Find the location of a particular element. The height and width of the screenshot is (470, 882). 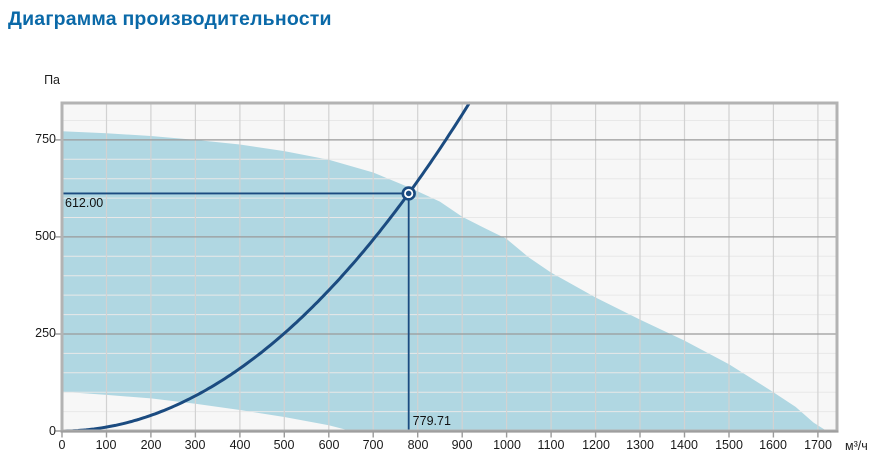

x-tick-label: 800 is located at coordinates (418, 445).